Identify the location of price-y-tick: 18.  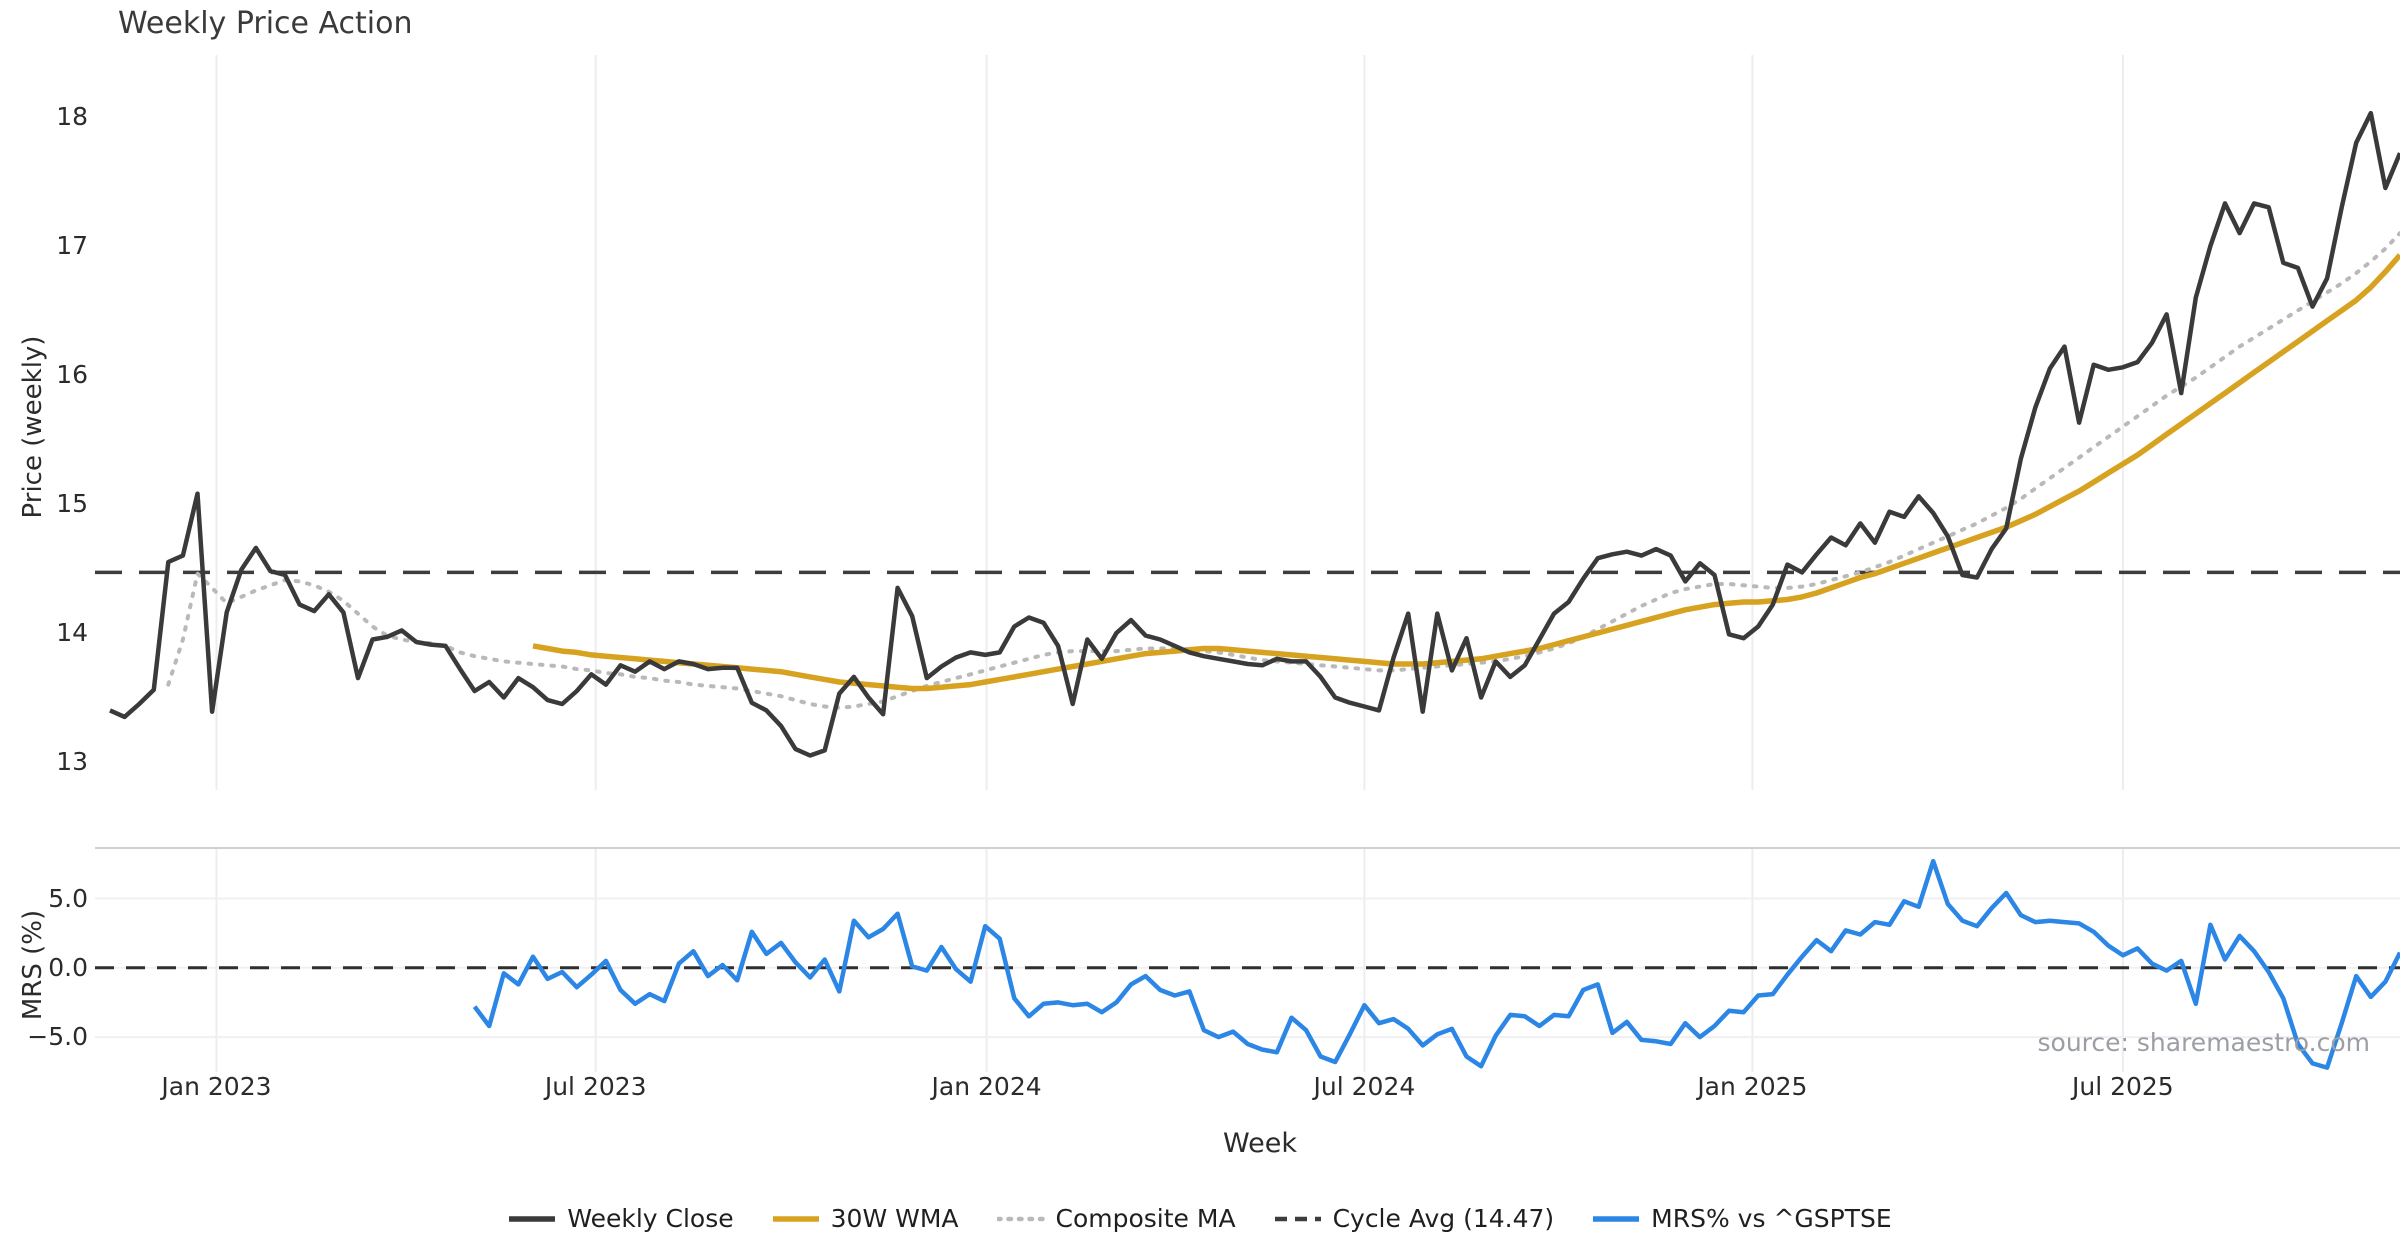
(72, 116).